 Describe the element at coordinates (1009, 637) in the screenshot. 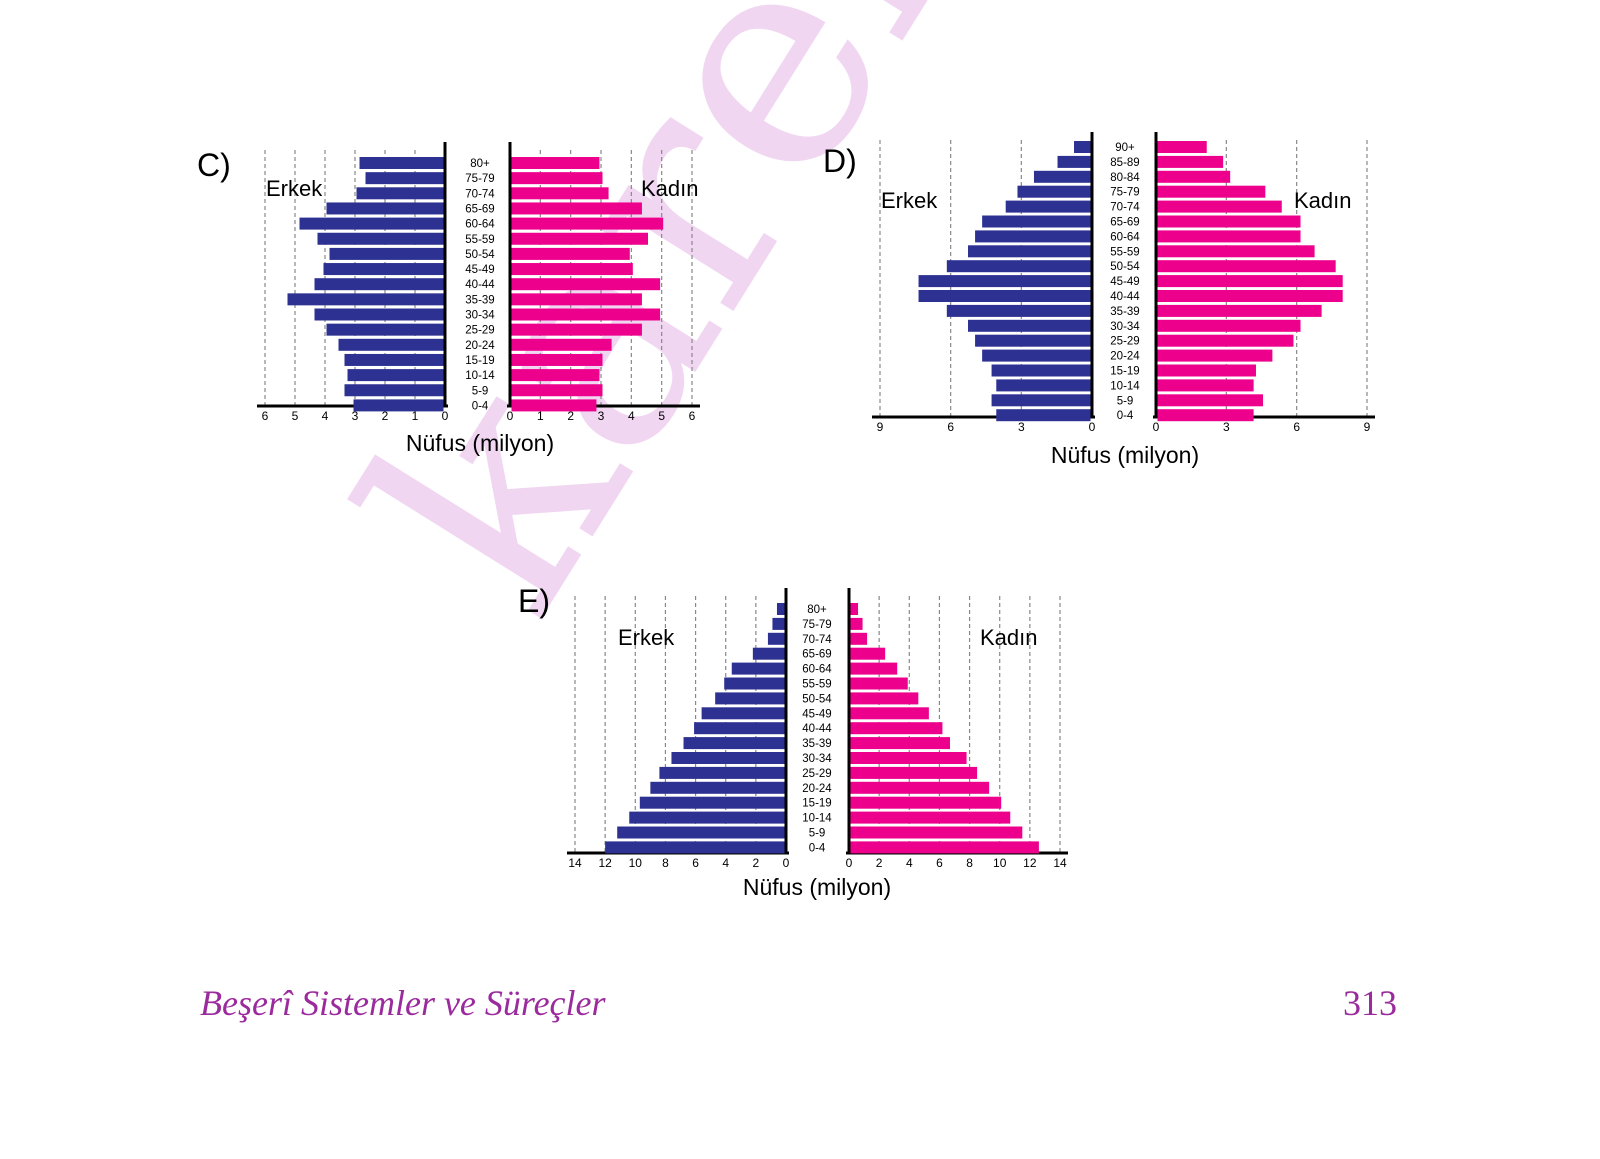

I see `female-legend-label: Kadın` at that location.